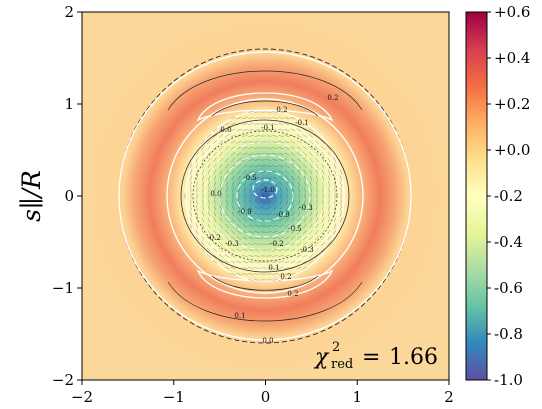 The height and width of the screenshot is (409, 542). Describe the element at coordinates (67, 196) in the screenshot. I see `y-axis: −2 −1 0 1 2` at that location.